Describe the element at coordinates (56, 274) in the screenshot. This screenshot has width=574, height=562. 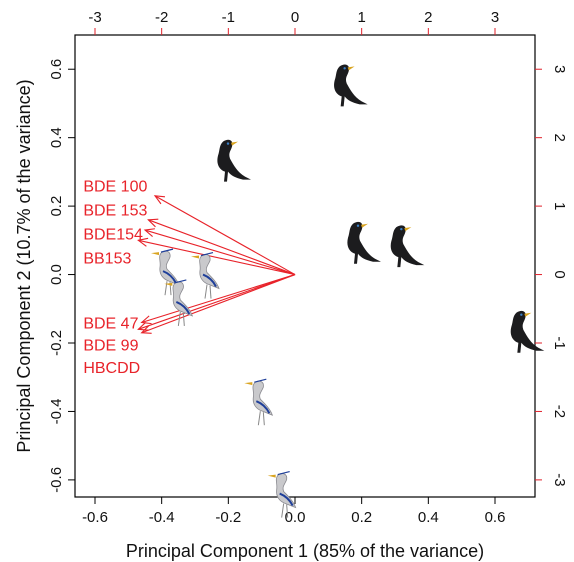
I see `y-tick-label: 0.0` at that location.